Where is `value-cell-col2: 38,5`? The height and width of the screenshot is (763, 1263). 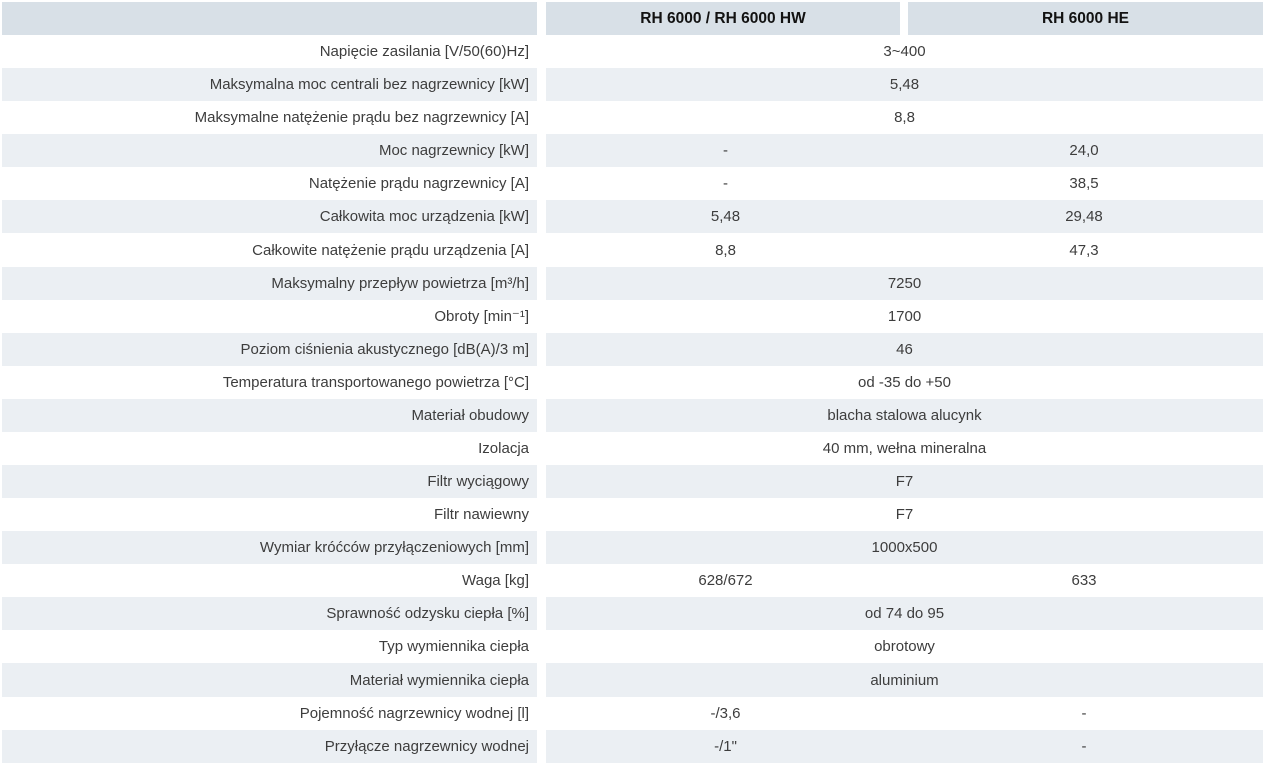 value-cell-col2: 38,5 is located at coordinates (1084, 184).